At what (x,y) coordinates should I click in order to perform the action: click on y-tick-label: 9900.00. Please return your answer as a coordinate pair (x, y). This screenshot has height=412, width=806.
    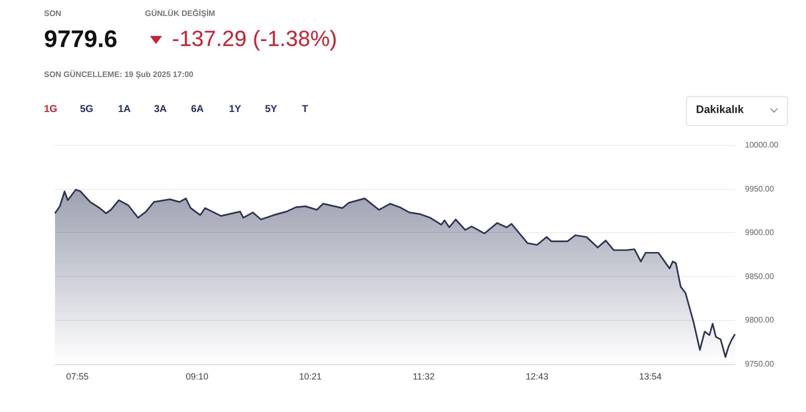
    Looking at the image, I should click on (759, 233).